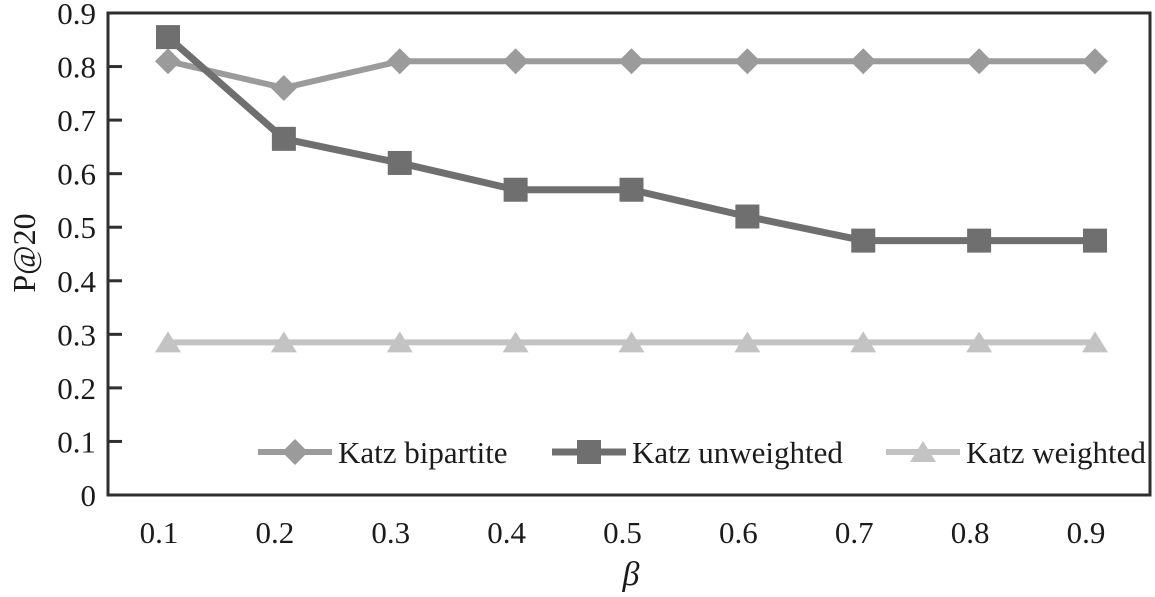 The width and height of the screenshot is (1155, 597). I want to click on y-tick-label: 0.3, so click(76, 334).